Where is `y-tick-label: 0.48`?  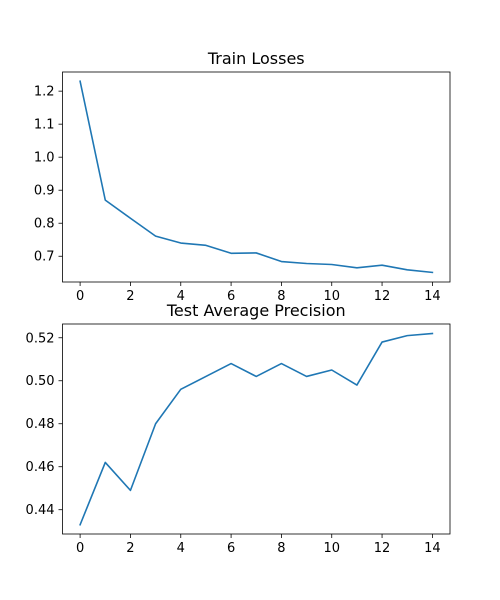 y-tick-label: 0.48 is located at coordinates (40, 424).